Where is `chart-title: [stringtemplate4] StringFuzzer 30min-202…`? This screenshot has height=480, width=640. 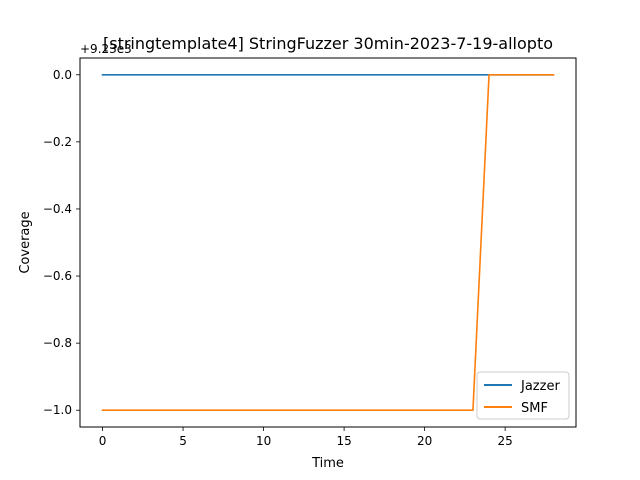
chart-title: [stringtemplate4] StringFuzzer 30min-202… is located at coordinates (328, 43).